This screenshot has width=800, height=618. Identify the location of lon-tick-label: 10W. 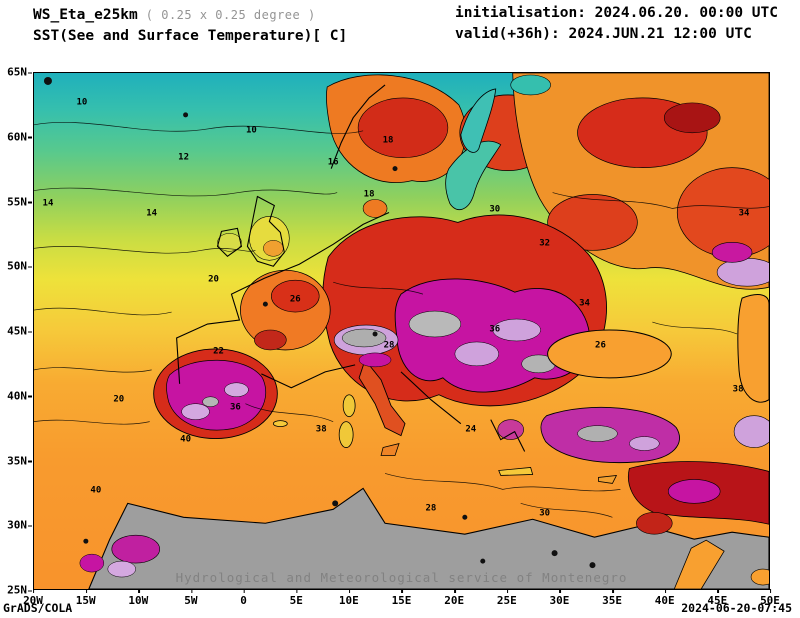
(138, 598).